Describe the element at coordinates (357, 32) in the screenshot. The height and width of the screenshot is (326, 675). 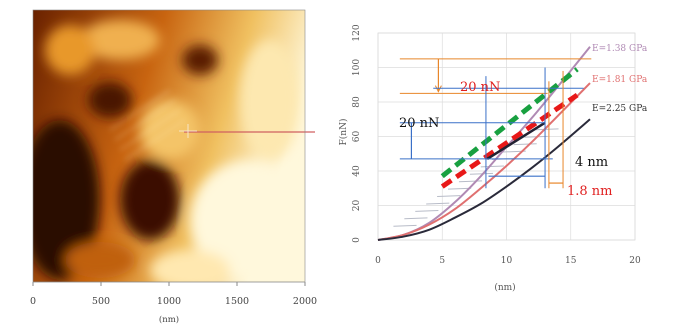
I see `y-tick-label: 120` at that location.